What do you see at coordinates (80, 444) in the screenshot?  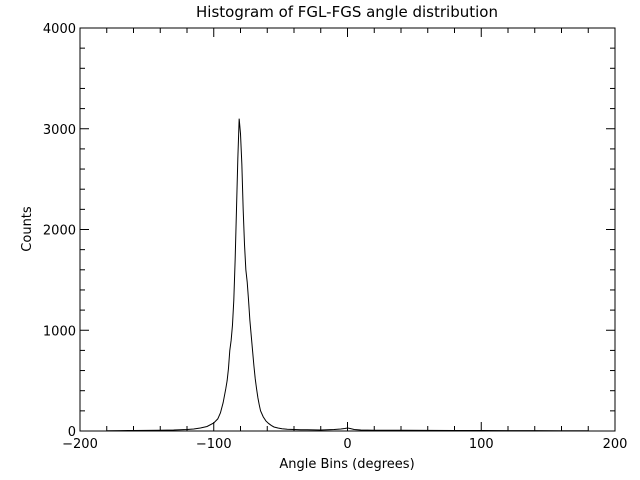 I see `x-tick-label: −200` at bounding box center [80, 444].